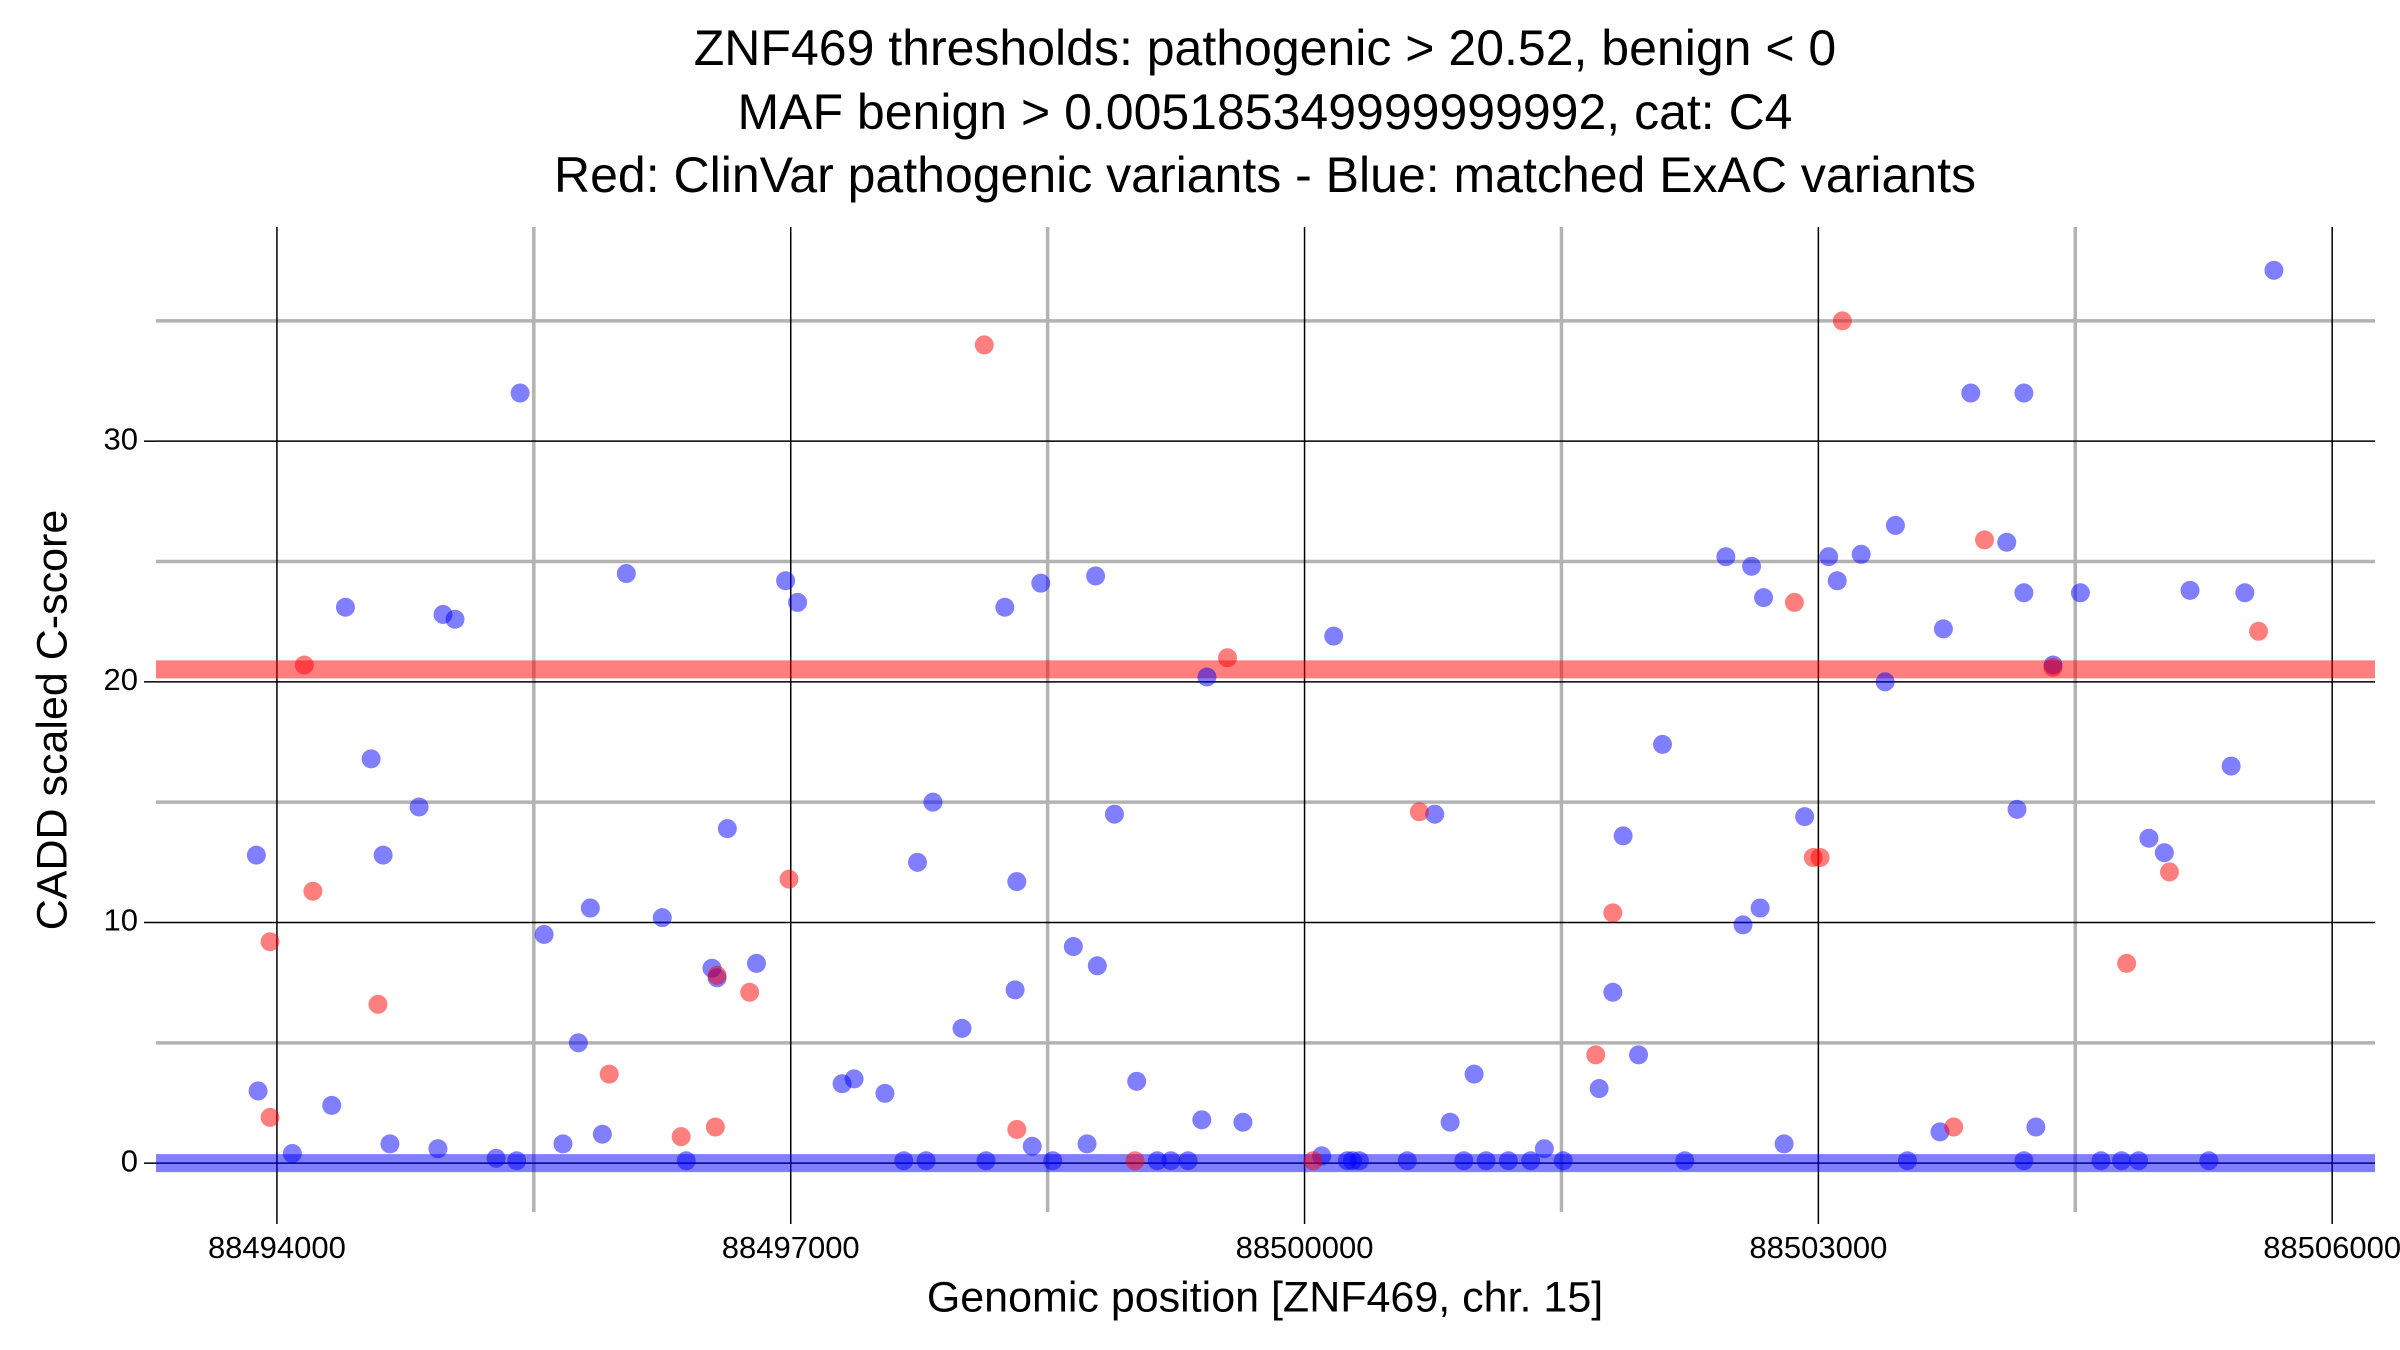 This screenshot has width=2400, height=1350. I want to click on x-tick-label: 88500000, so click(1305, 1247).